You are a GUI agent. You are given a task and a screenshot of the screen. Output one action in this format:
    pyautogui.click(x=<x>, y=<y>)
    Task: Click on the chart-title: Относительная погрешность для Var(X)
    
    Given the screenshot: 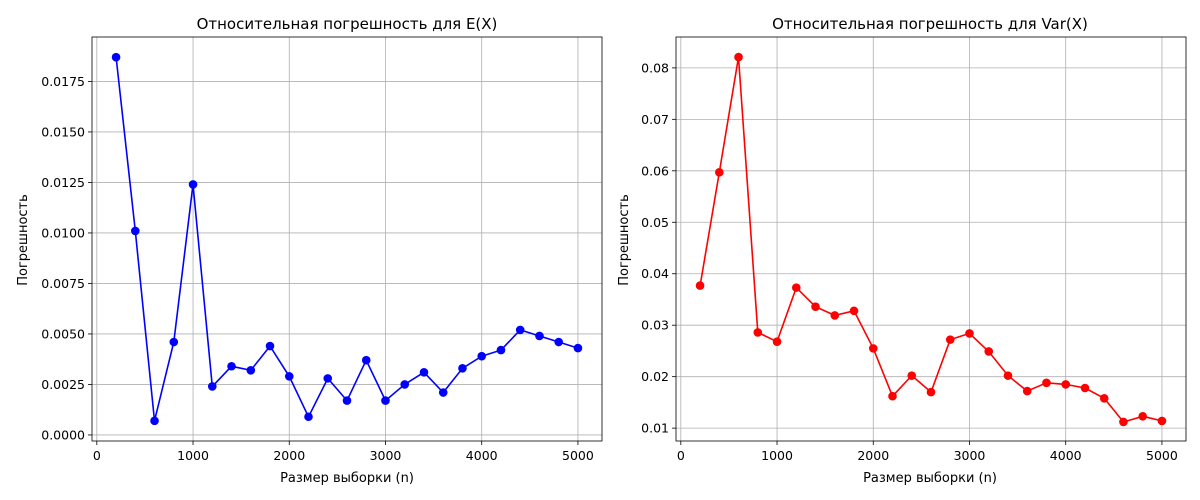 What is the action you would take?
    pyautogui.click(x=930, y=24)
    